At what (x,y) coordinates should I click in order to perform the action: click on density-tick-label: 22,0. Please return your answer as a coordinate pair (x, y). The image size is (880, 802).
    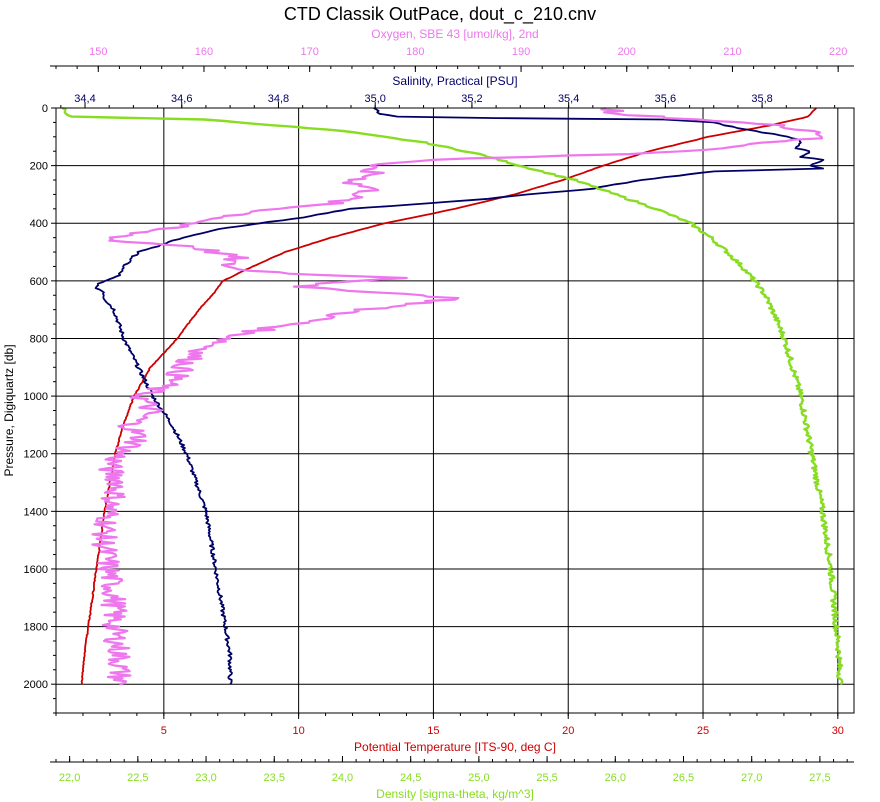
    Looking at the image, I should click on (69, 778).